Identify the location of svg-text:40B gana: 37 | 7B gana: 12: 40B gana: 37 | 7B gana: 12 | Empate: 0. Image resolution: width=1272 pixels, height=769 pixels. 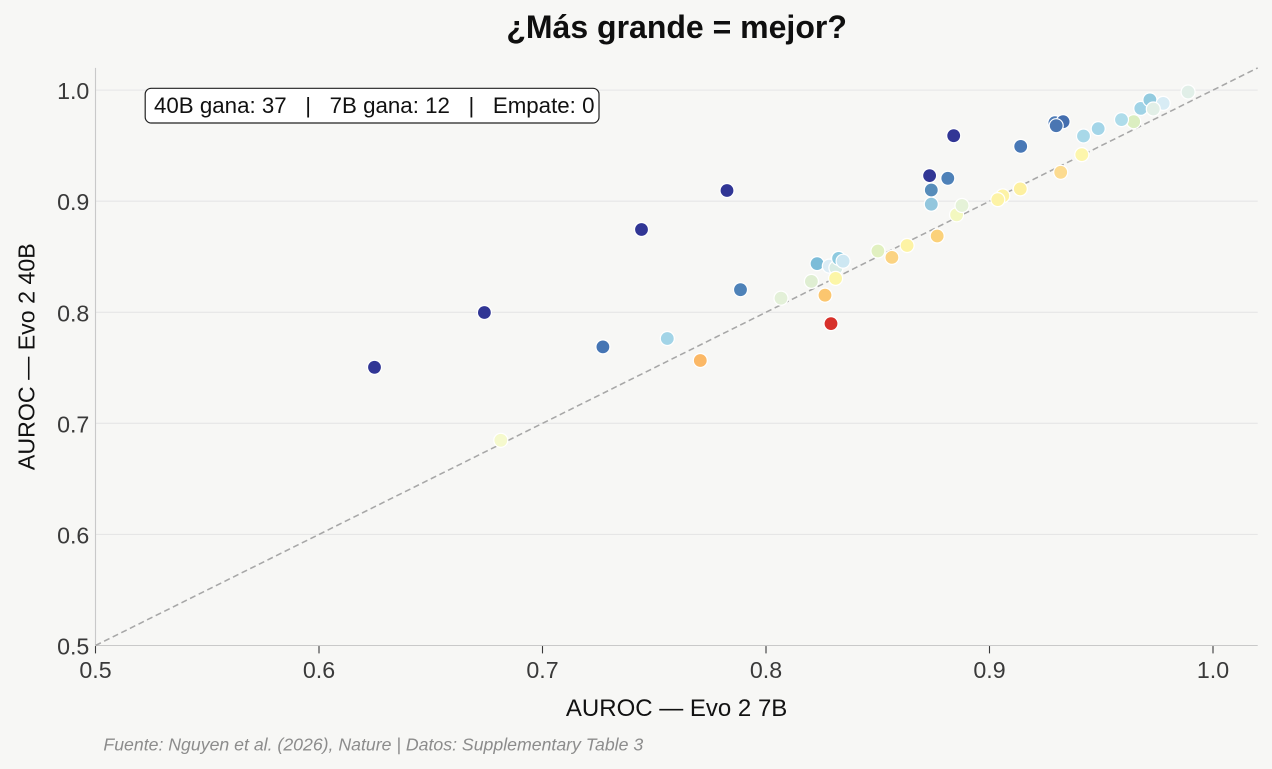
(374, 105).